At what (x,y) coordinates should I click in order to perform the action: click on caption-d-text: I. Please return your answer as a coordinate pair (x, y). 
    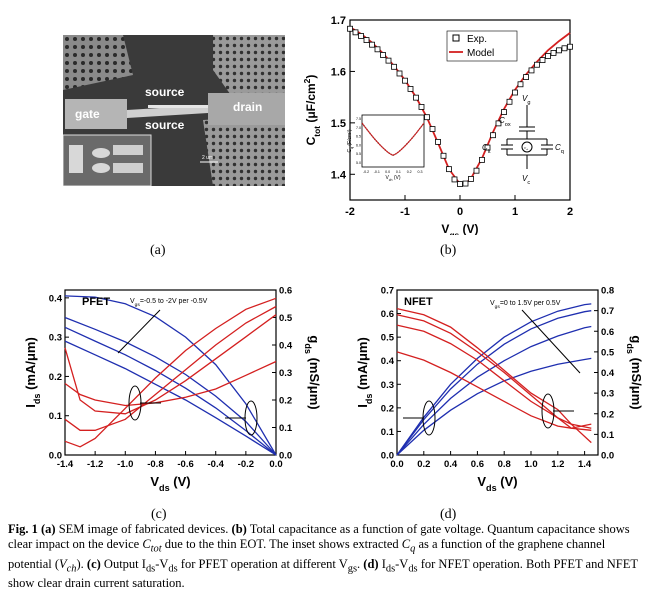
    Looking at the image, I should click on (382, 563).